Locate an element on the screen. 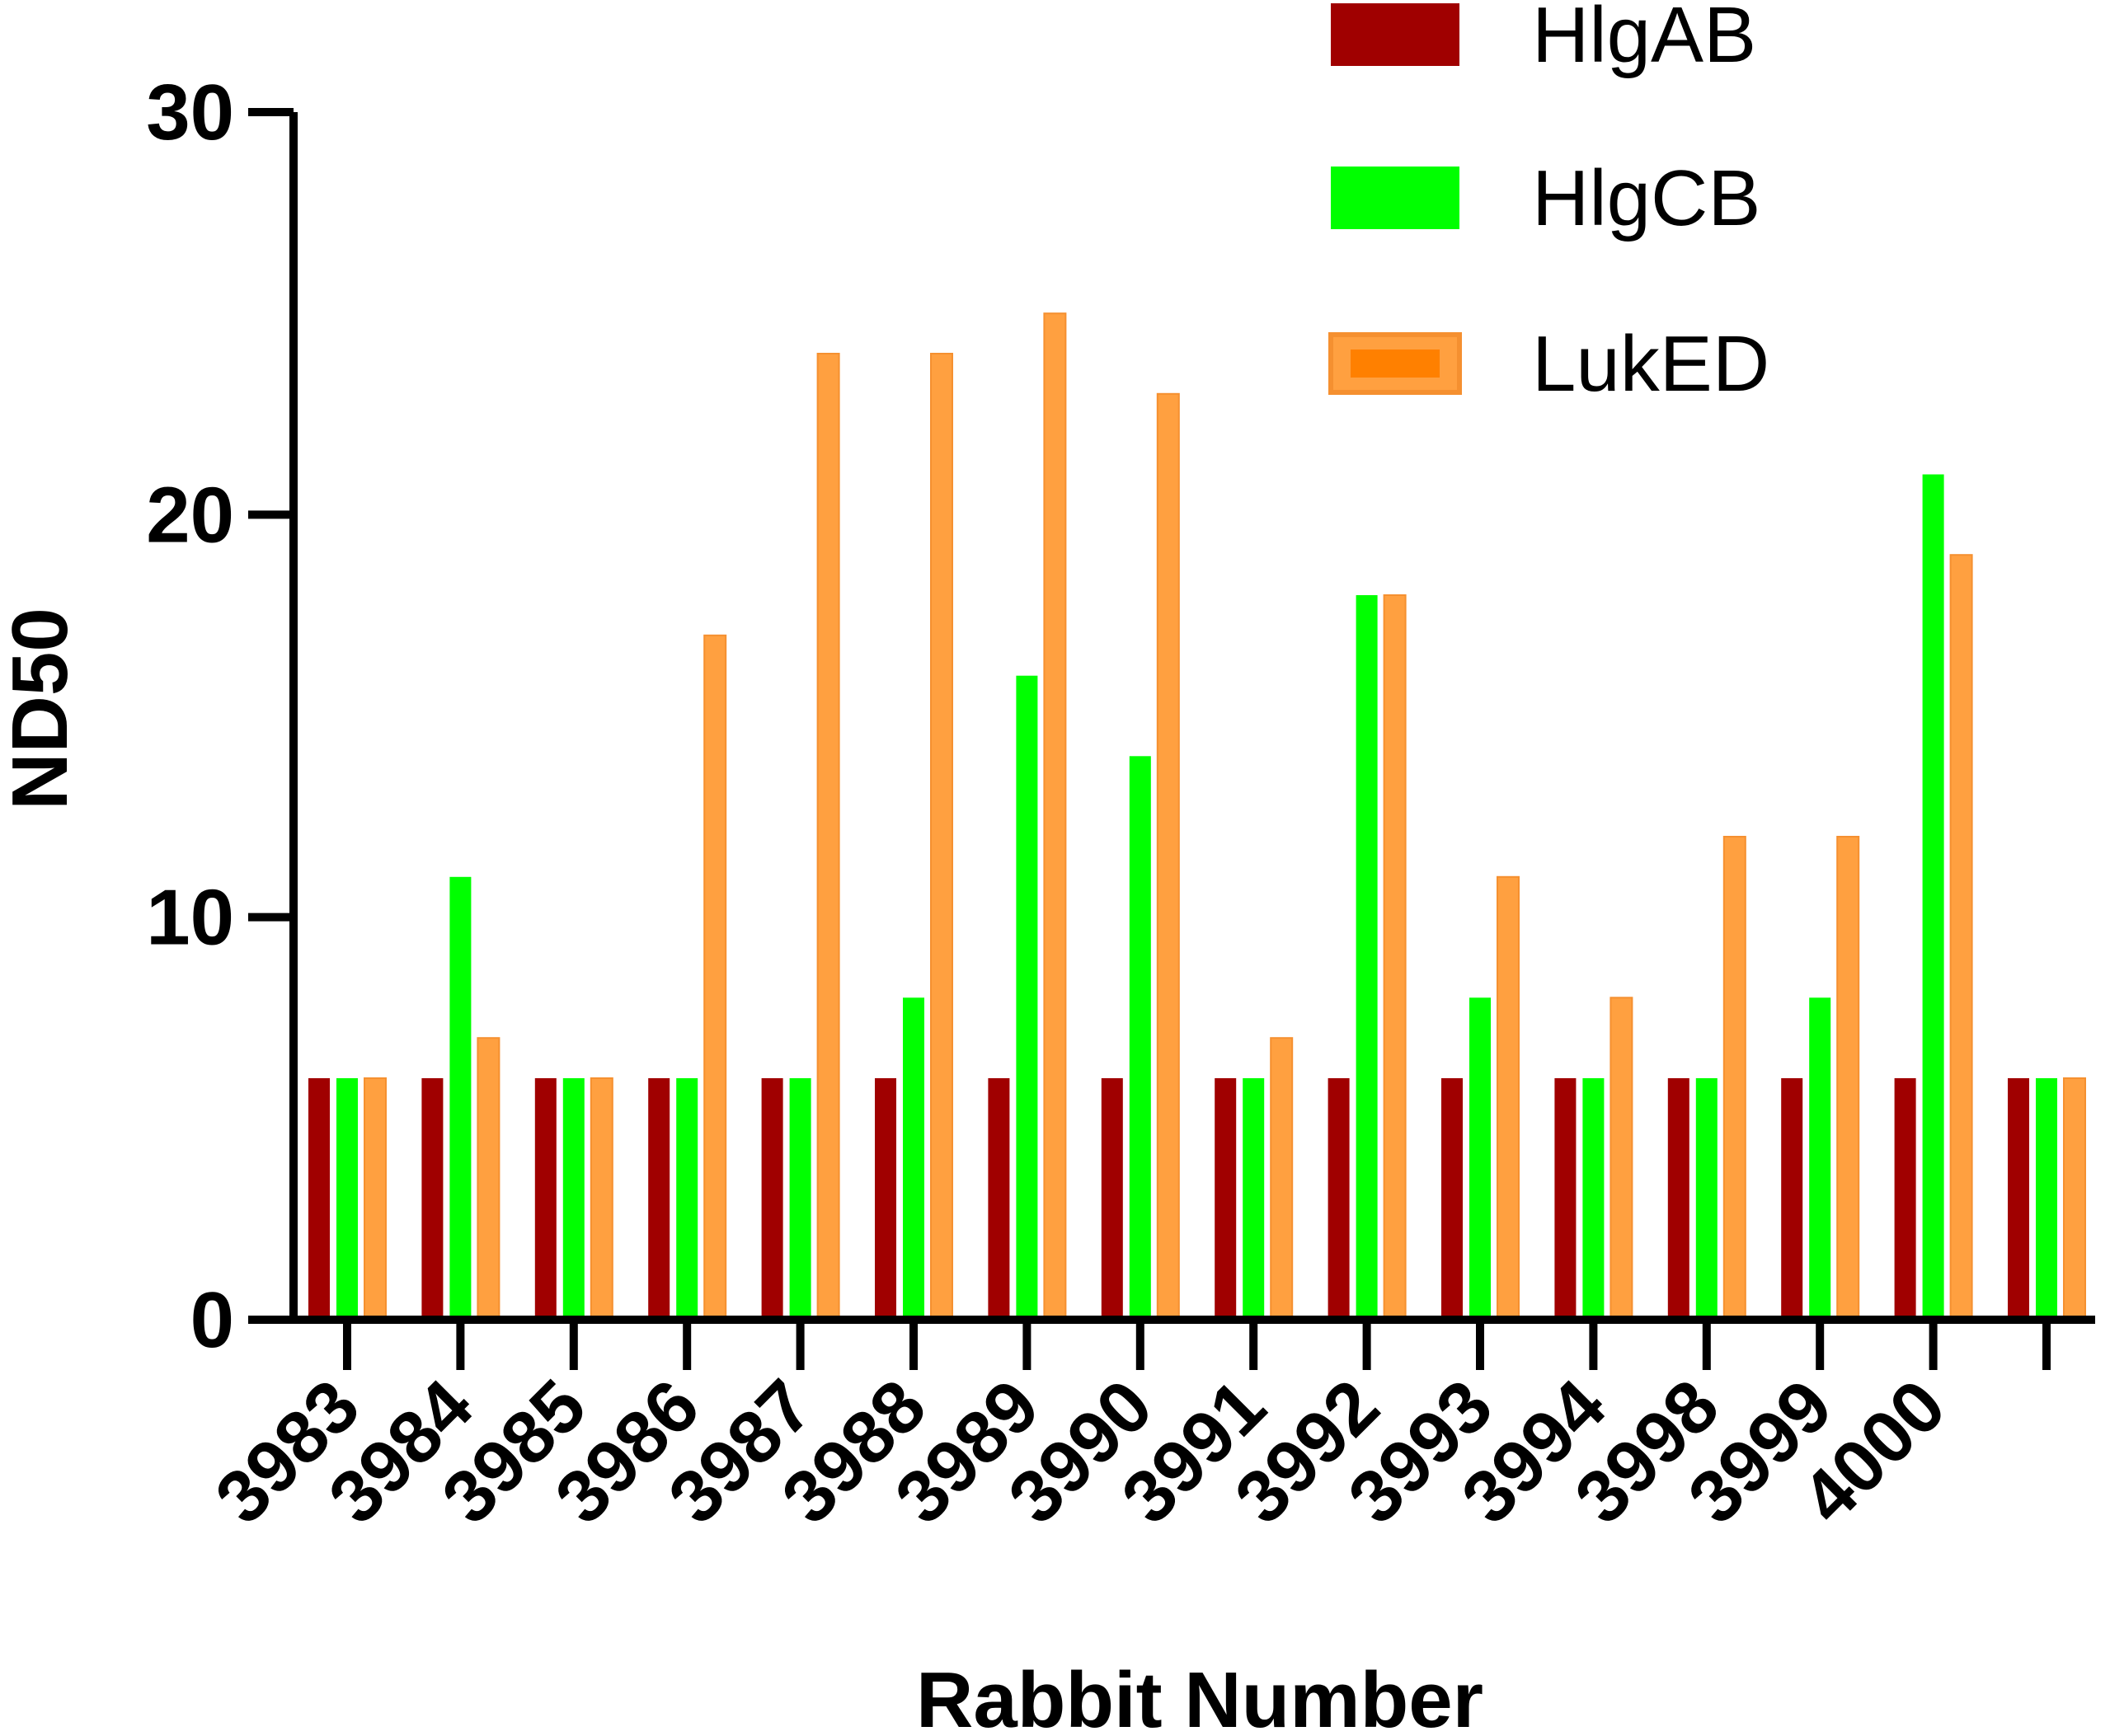 The image size is (2110, 1736). legend-label-hlgab: HlgAB is located at coordinates (1644, 39).